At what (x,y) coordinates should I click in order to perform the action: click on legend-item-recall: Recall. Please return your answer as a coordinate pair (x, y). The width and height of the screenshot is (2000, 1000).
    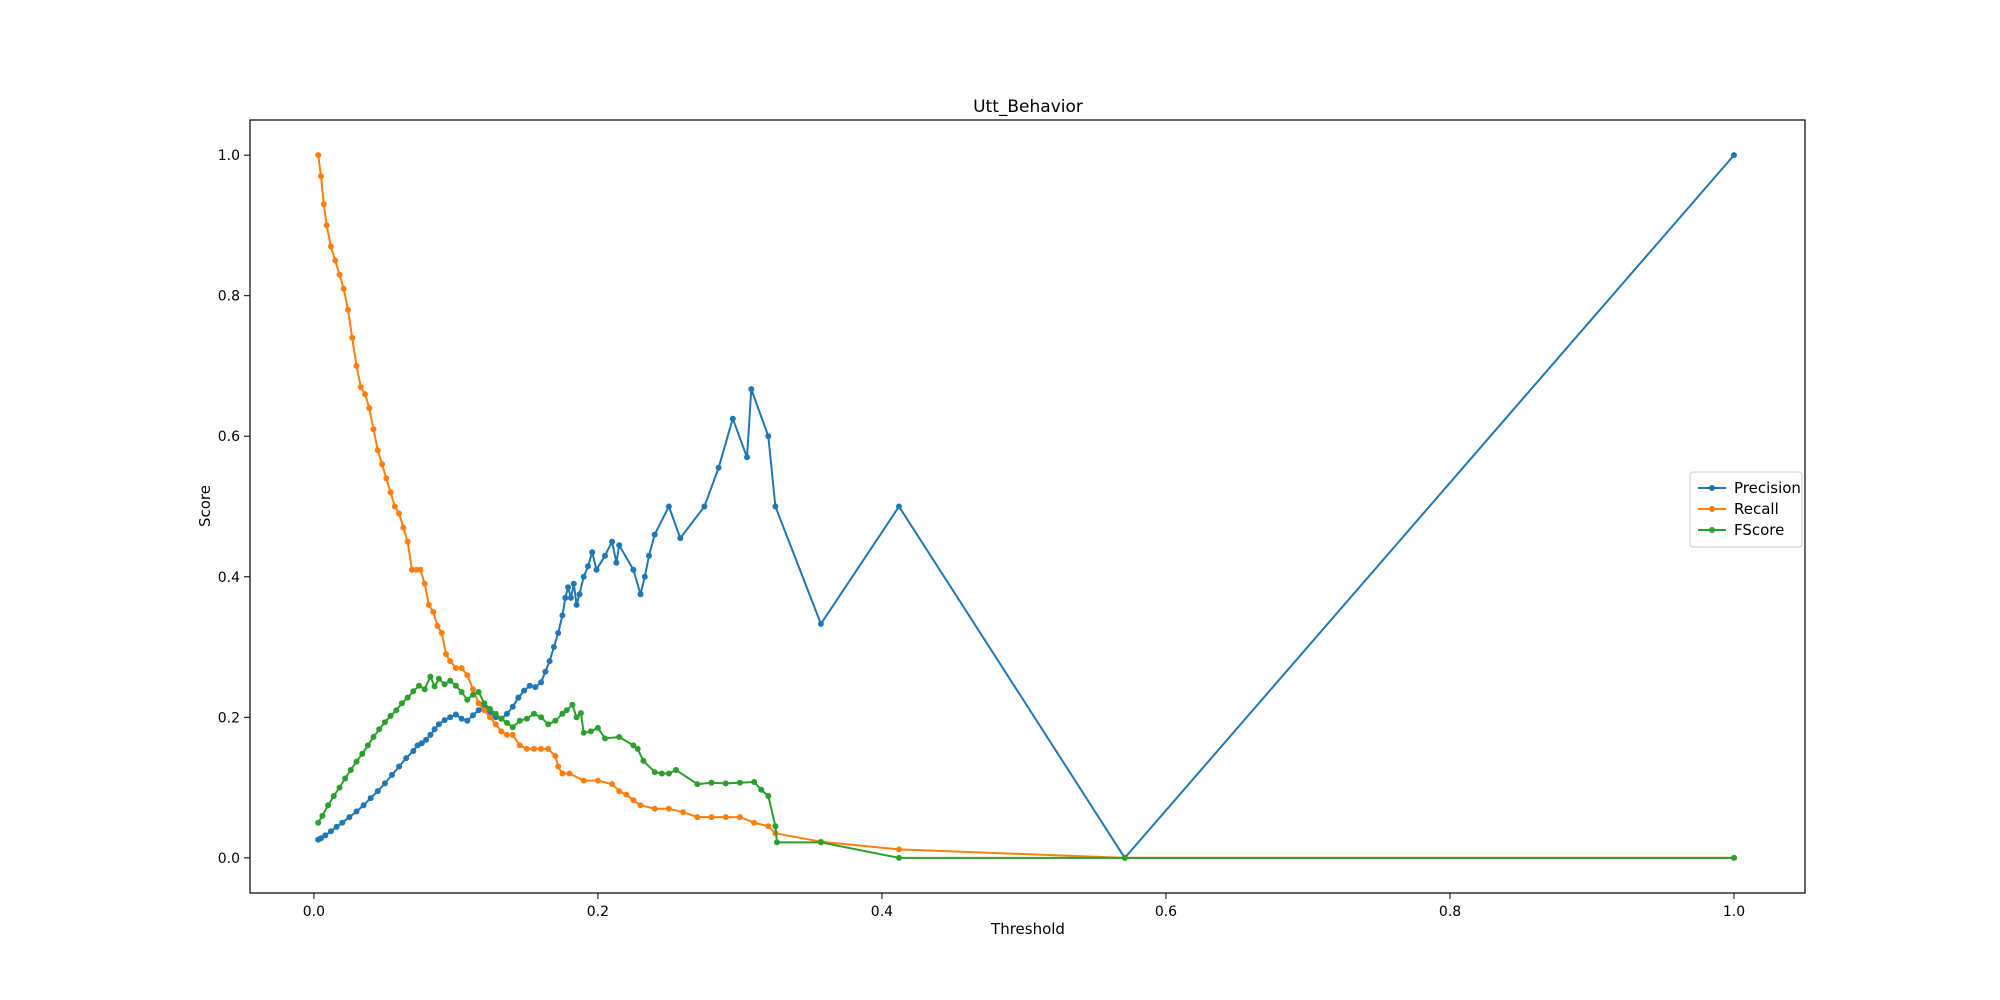
    Looking at the image, I should click on (1738, 509).